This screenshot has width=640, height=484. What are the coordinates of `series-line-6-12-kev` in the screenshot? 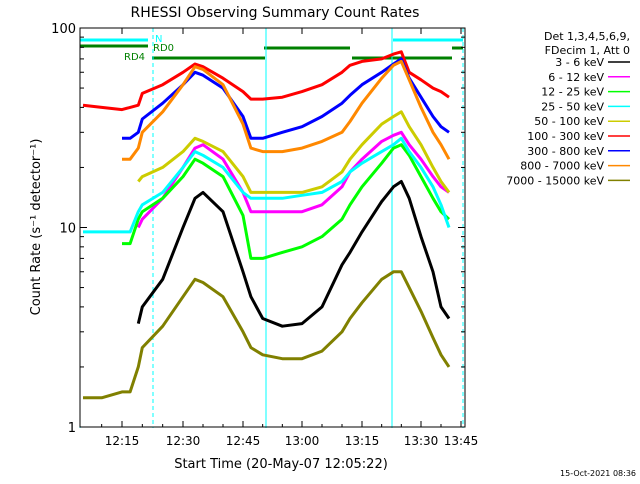 It's located at (293, 179).